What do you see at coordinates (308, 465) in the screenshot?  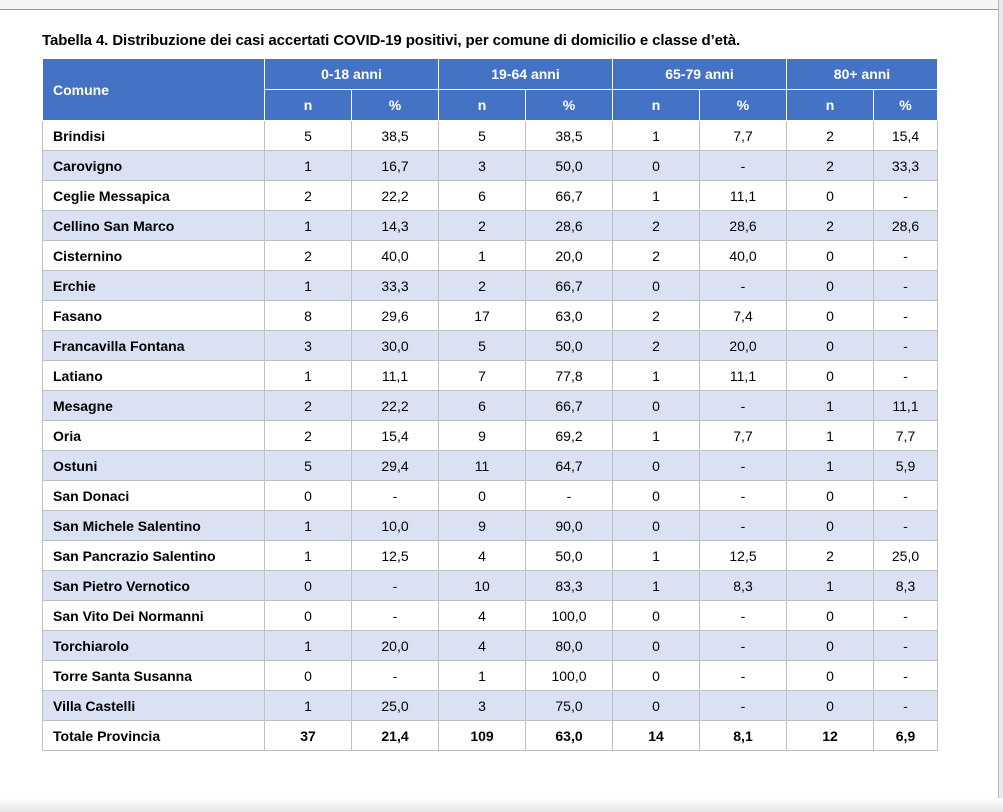 I see `cell-count: 5` at bounding box center [308, 465].